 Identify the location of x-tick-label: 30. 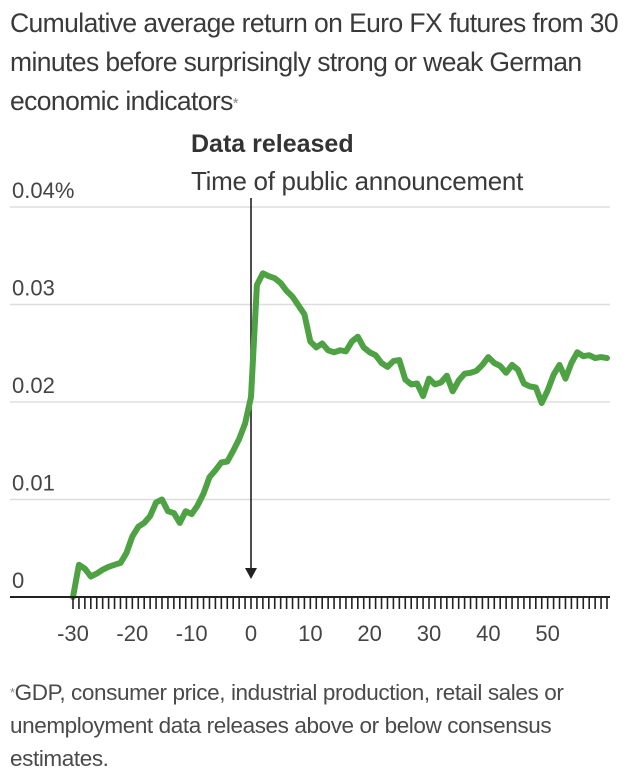
(429, 633).